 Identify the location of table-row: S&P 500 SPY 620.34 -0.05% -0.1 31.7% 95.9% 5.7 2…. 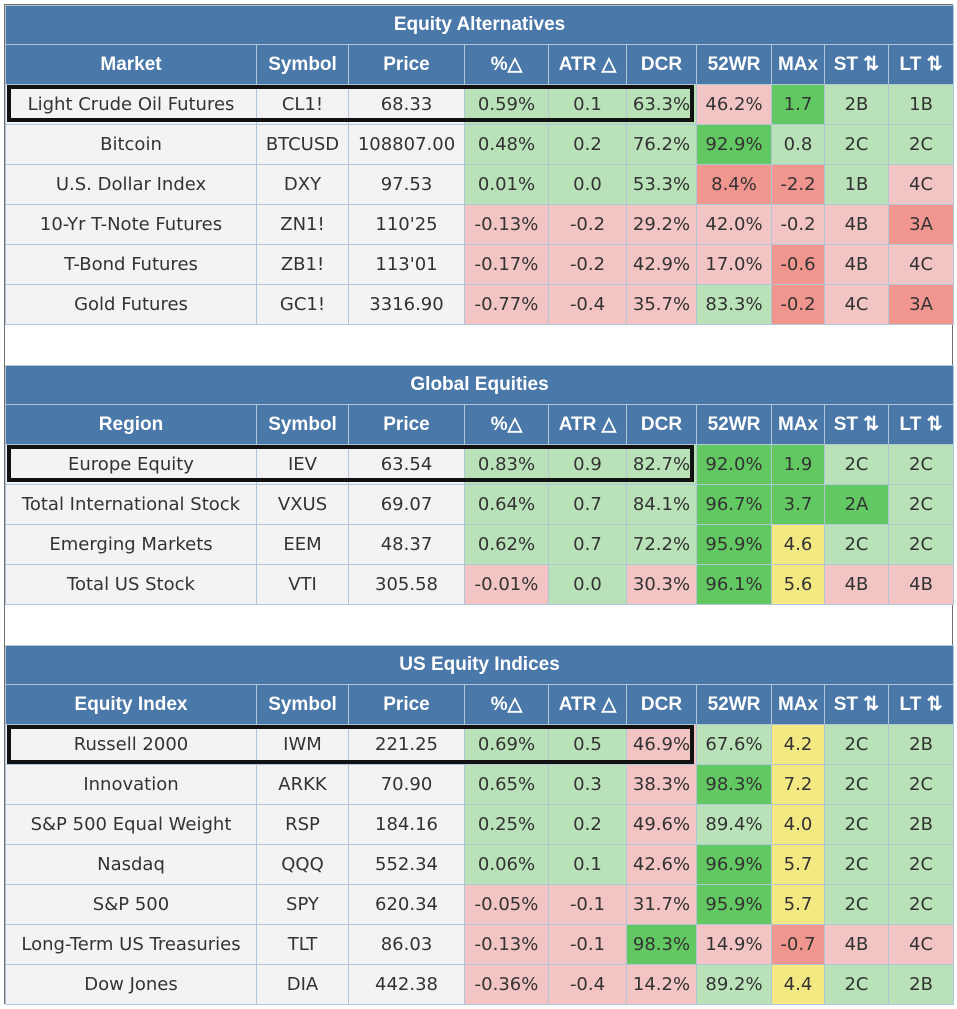
(480, 904).